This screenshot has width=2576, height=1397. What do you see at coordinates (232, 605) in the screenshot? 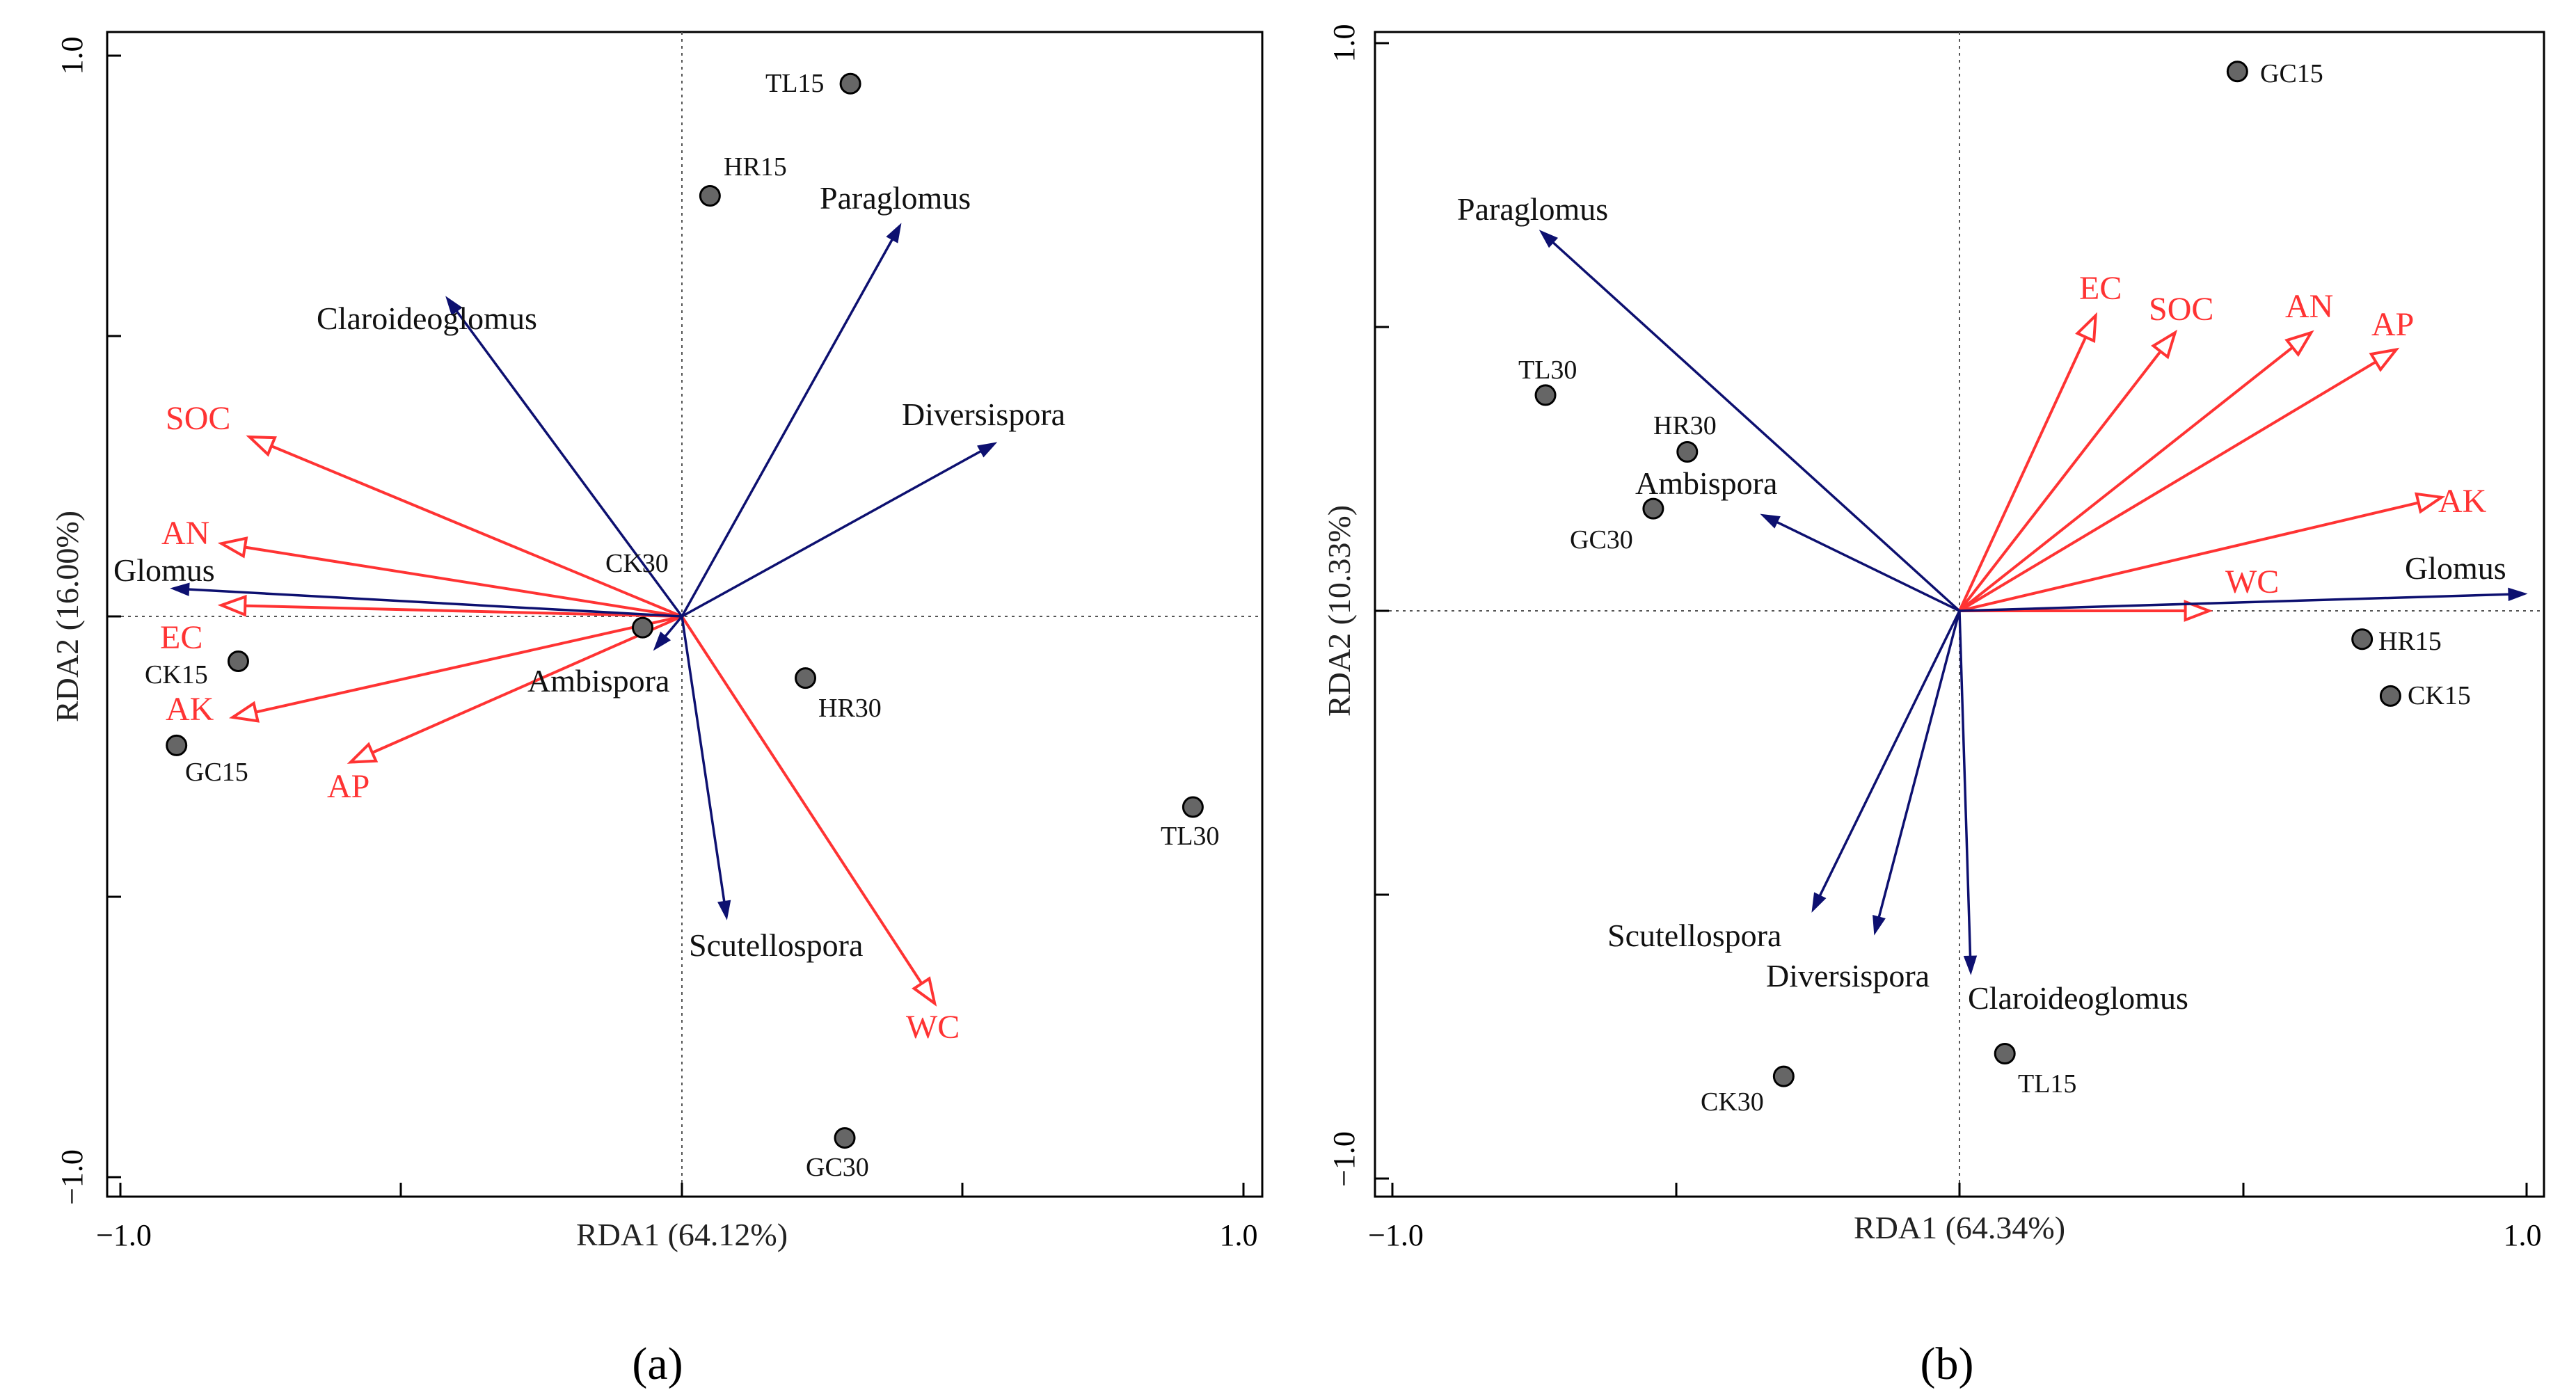
I see `panel-a-env-arrowhead-ec` at bounding box center [232, 605].